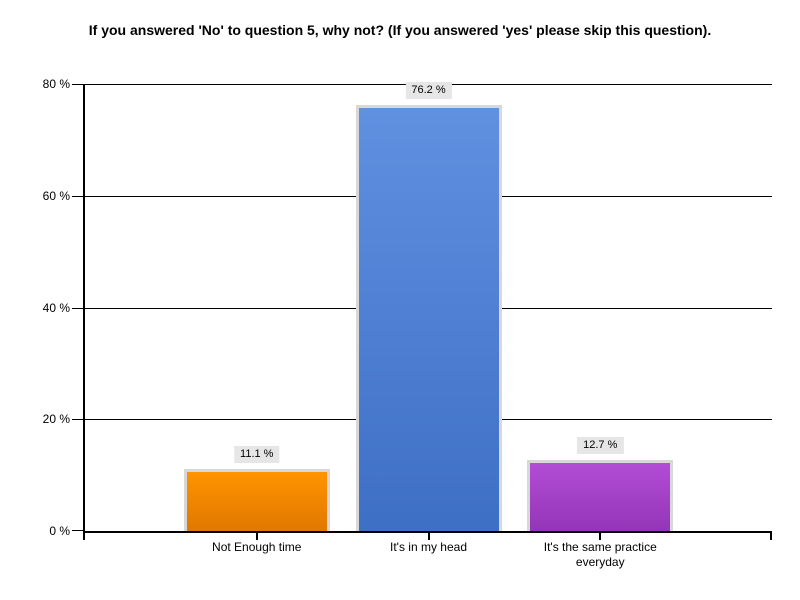 The image size is (800, 600). I want to click on y-axis-label: 60 %, so click(56, 195).